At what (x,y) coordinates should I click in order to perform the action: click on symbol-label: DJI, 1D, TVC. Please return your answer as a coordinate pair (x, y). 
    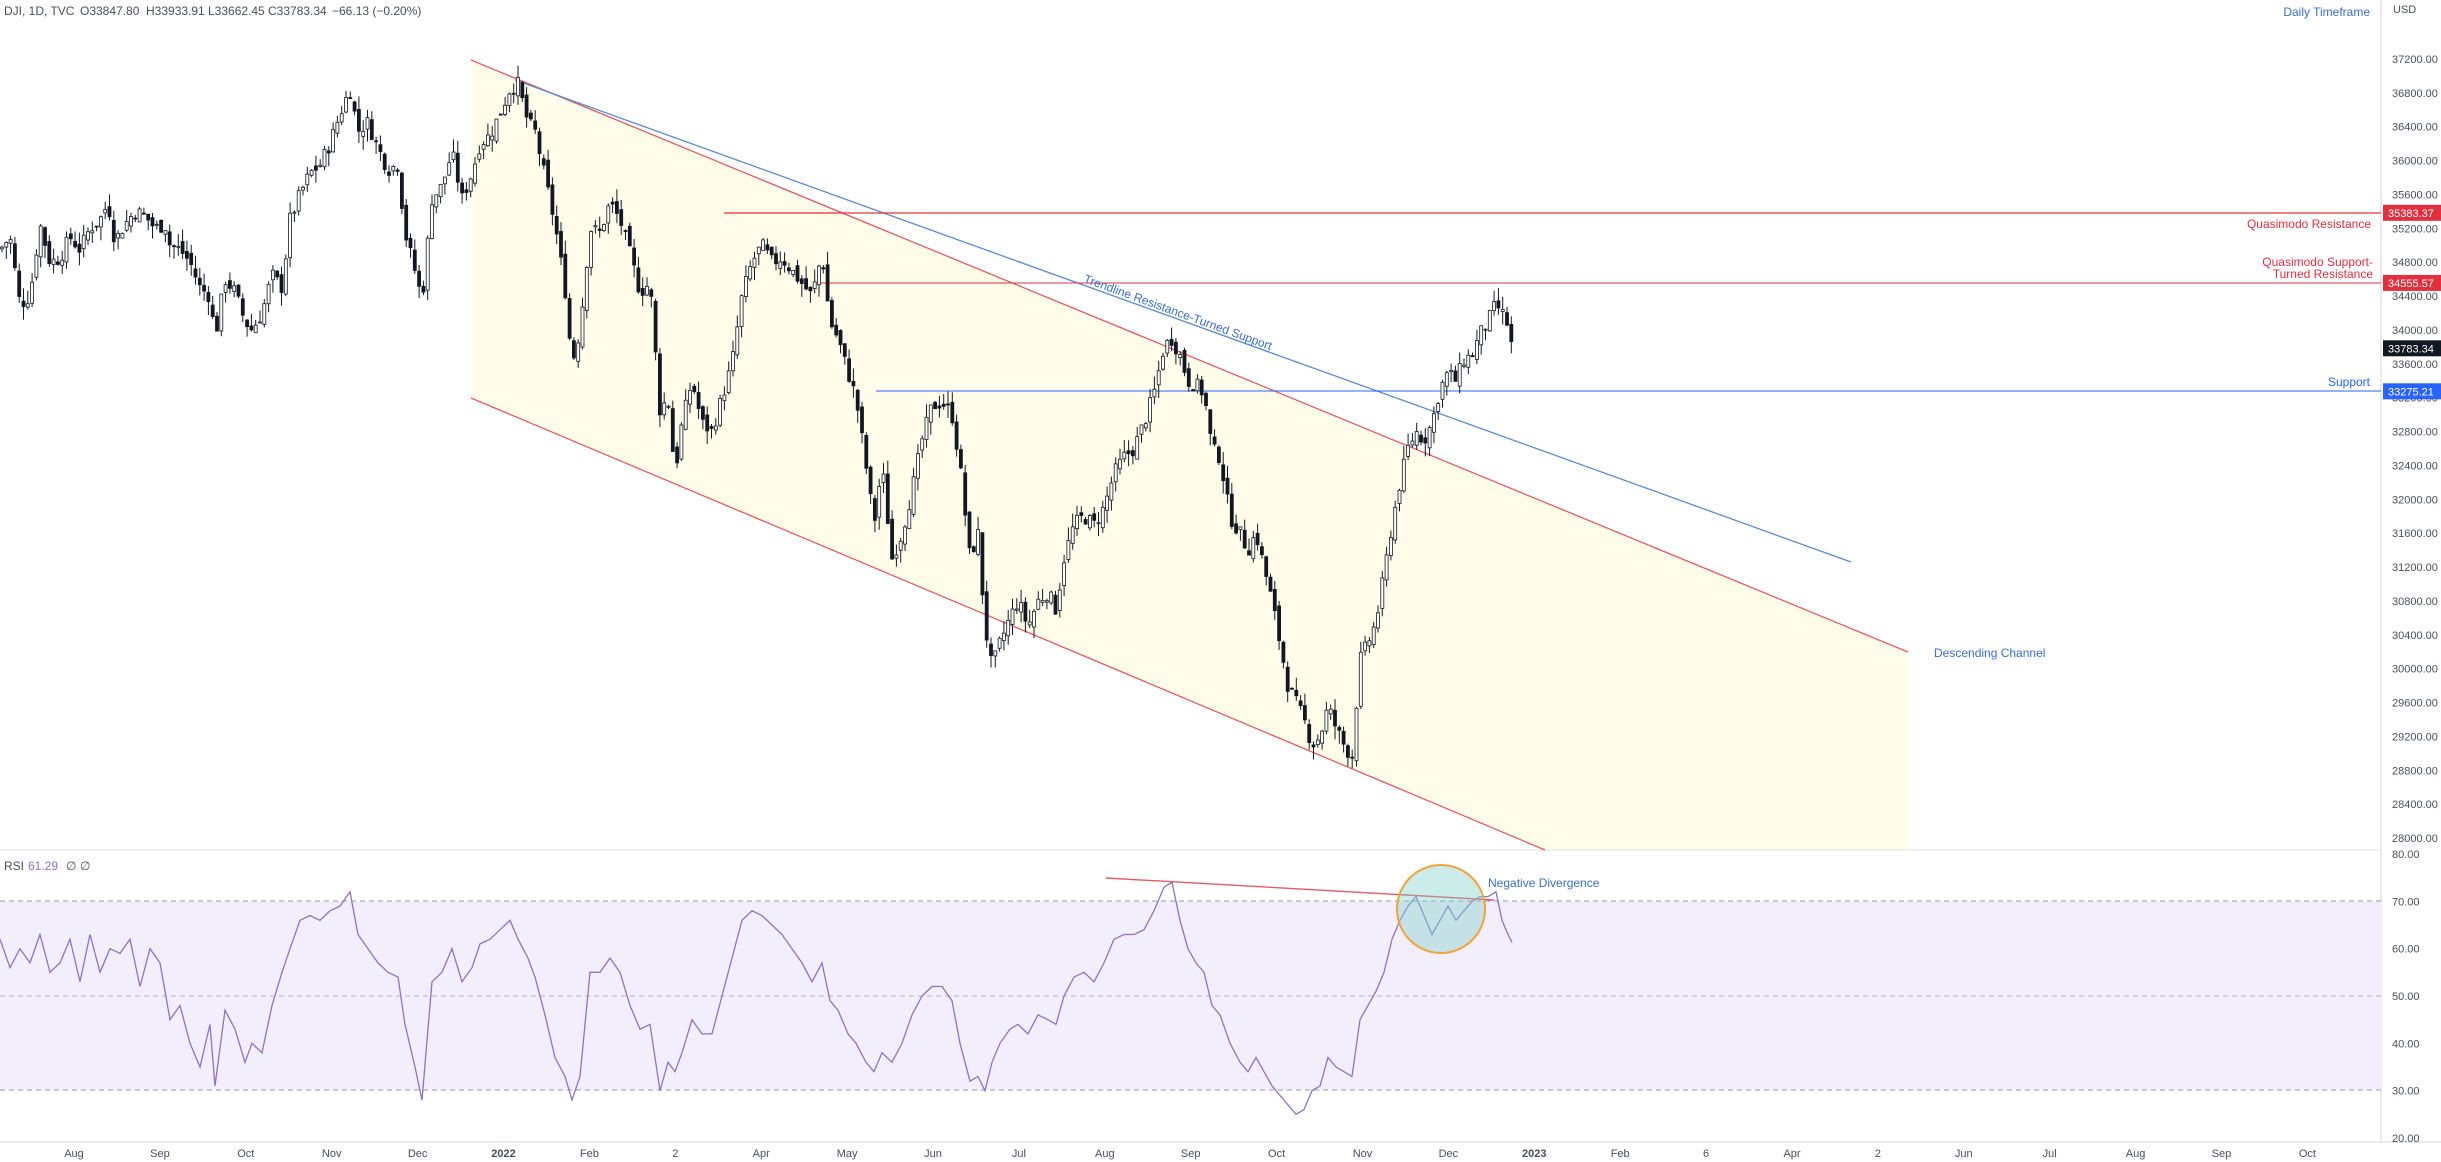
    Looking at the image, I should click on (39, 11).